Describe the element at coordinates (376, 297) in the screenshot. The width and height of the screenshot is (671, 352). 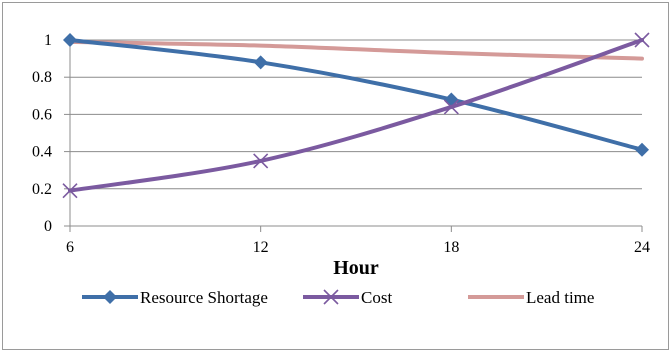
I see `legend-label: Cost` at that location.